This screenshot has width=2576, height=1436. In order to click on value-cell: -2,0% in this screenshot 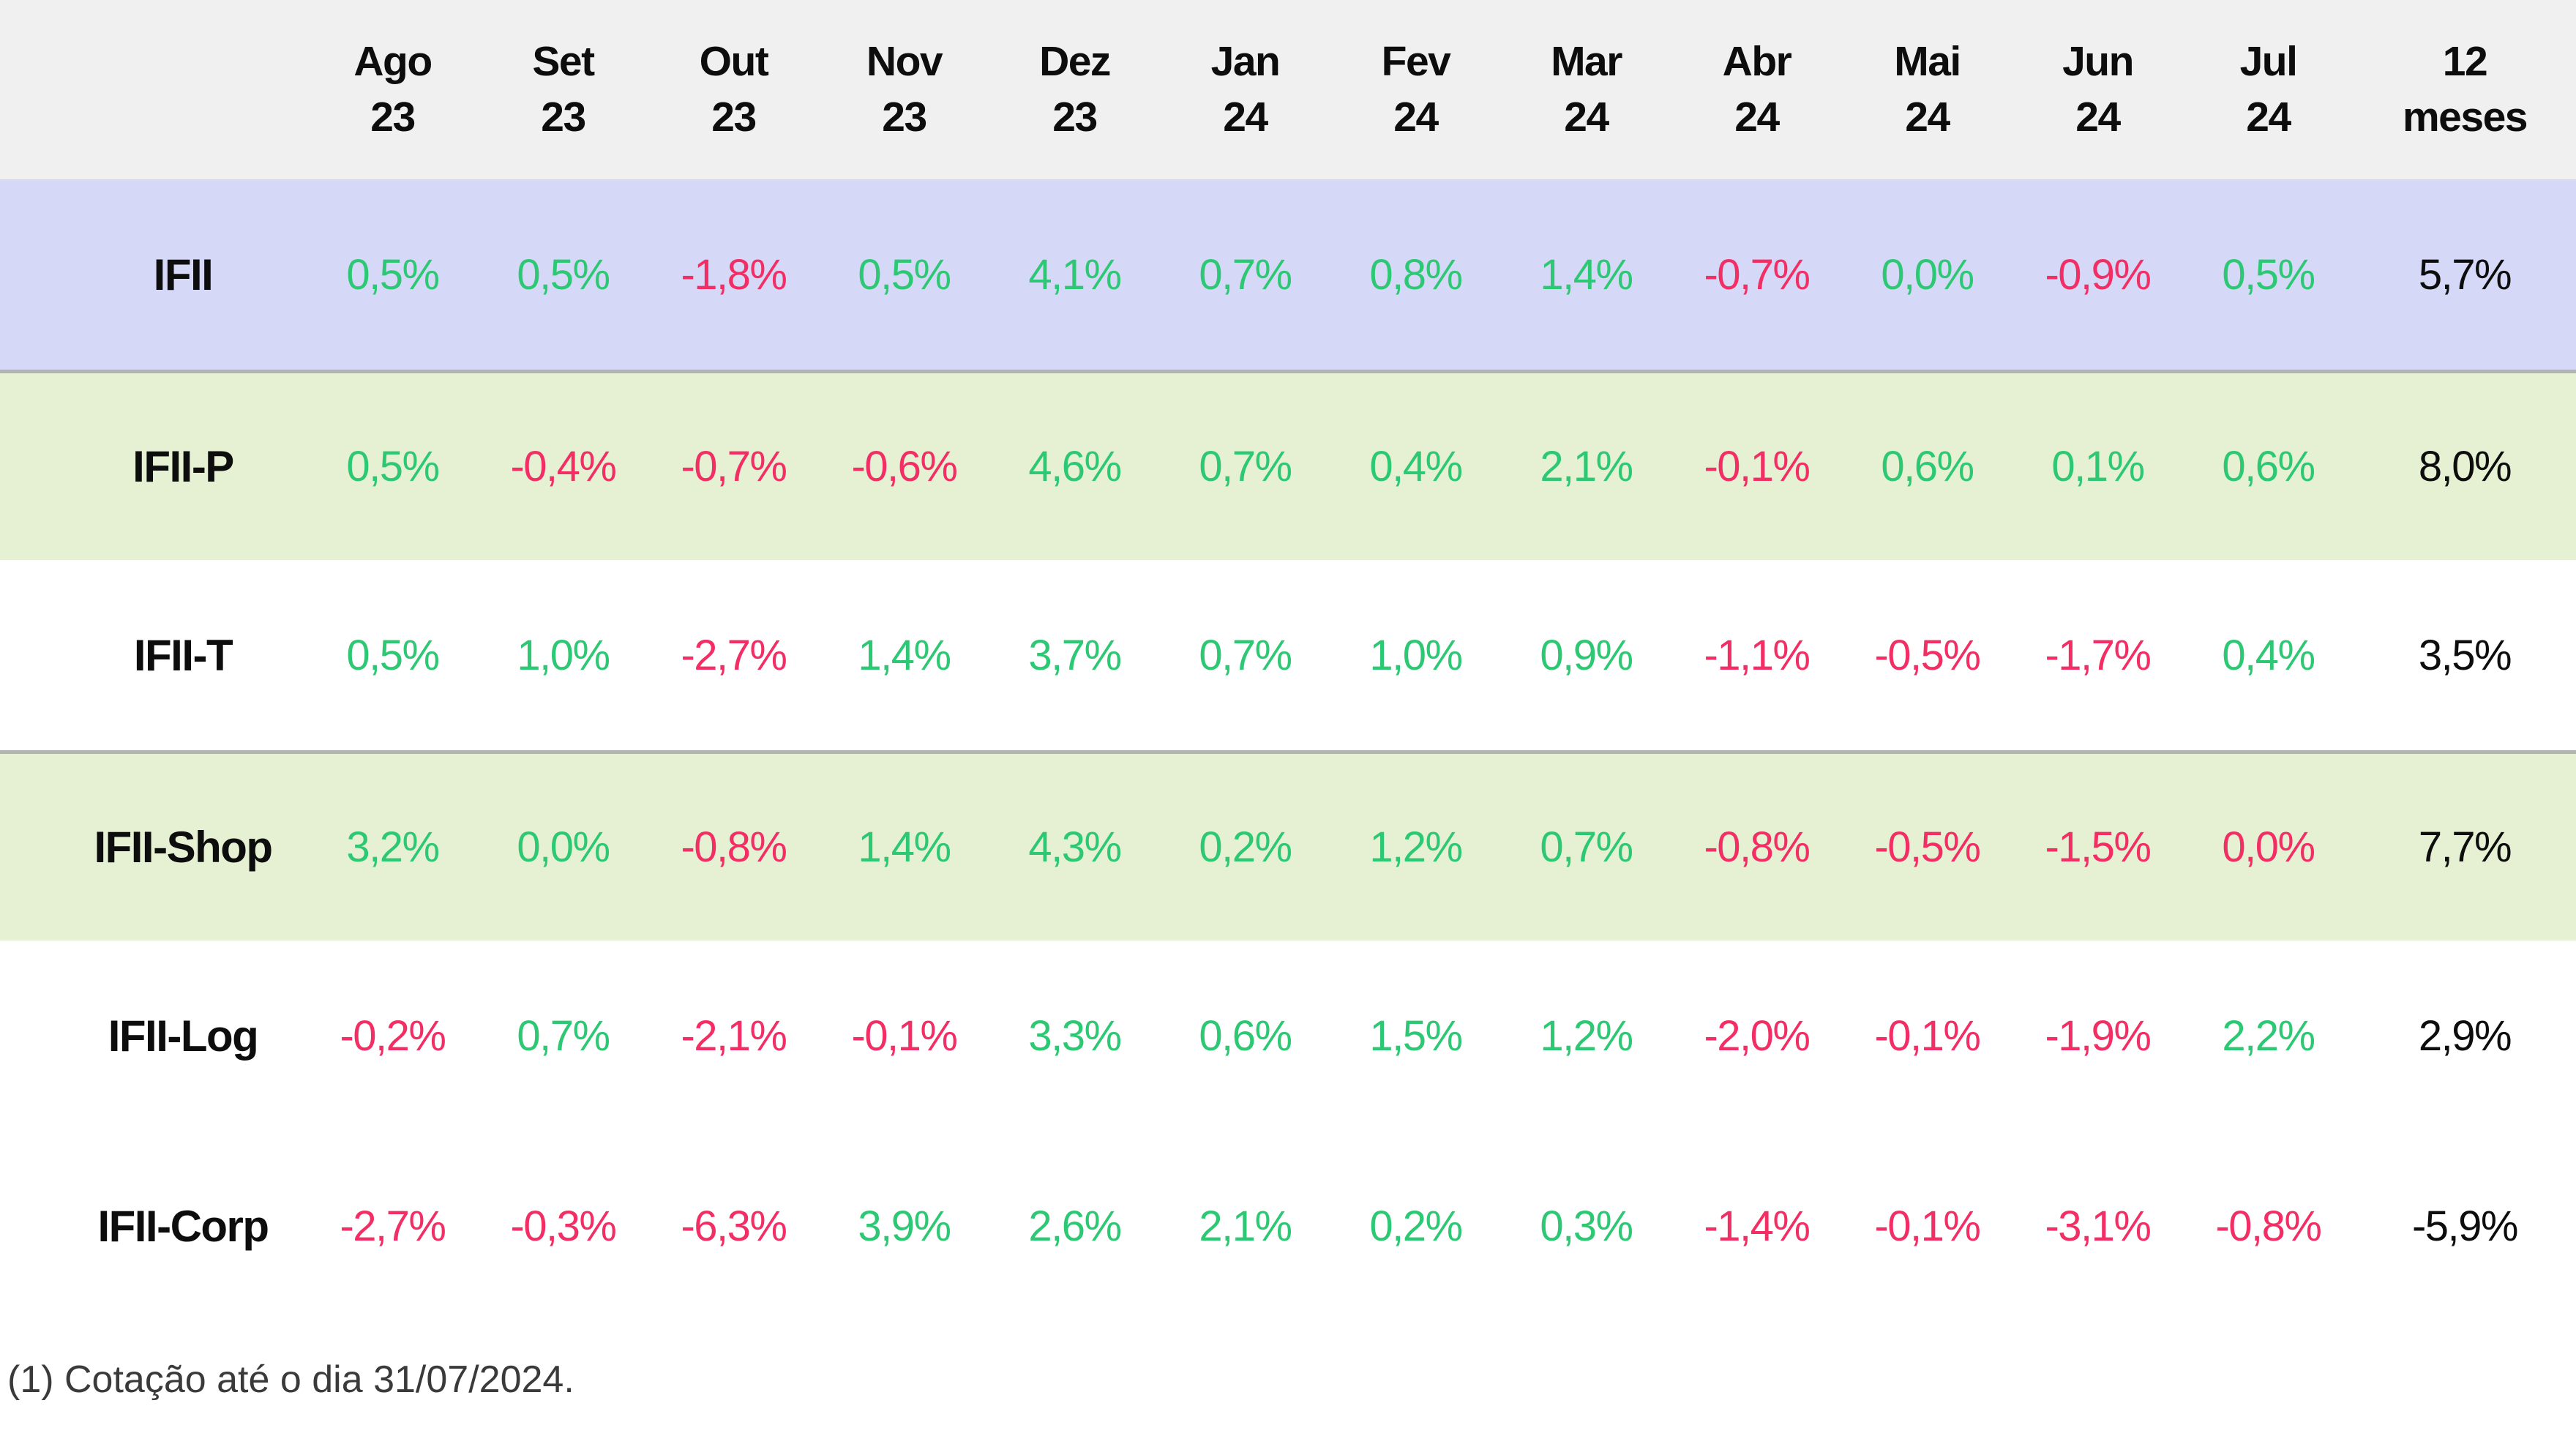, I will do `click(1757, 1035)`.